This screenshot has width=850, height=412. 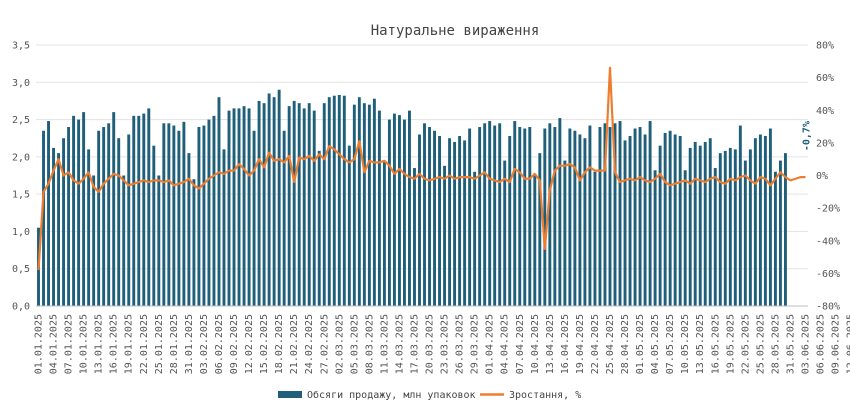 What do you see at coordinates (324, 344) in the screenshot?
I see `x-tick-label: 27.02.2025` at bounding box center [324, 344].